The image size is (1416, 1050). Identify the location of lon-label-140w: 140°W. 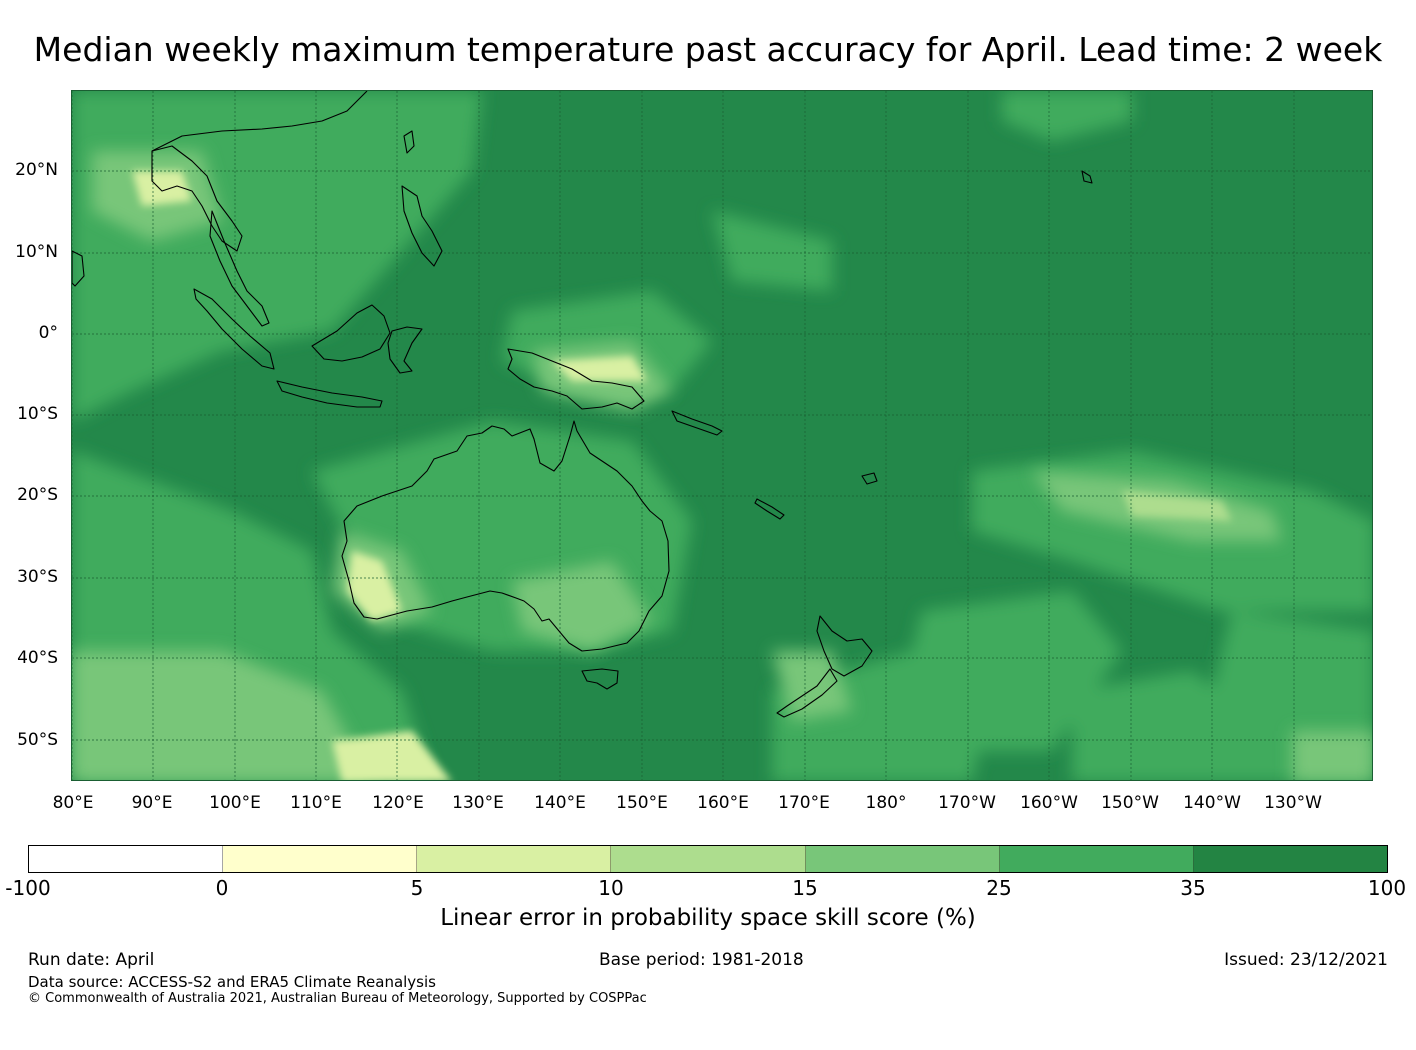
(1212, 803).